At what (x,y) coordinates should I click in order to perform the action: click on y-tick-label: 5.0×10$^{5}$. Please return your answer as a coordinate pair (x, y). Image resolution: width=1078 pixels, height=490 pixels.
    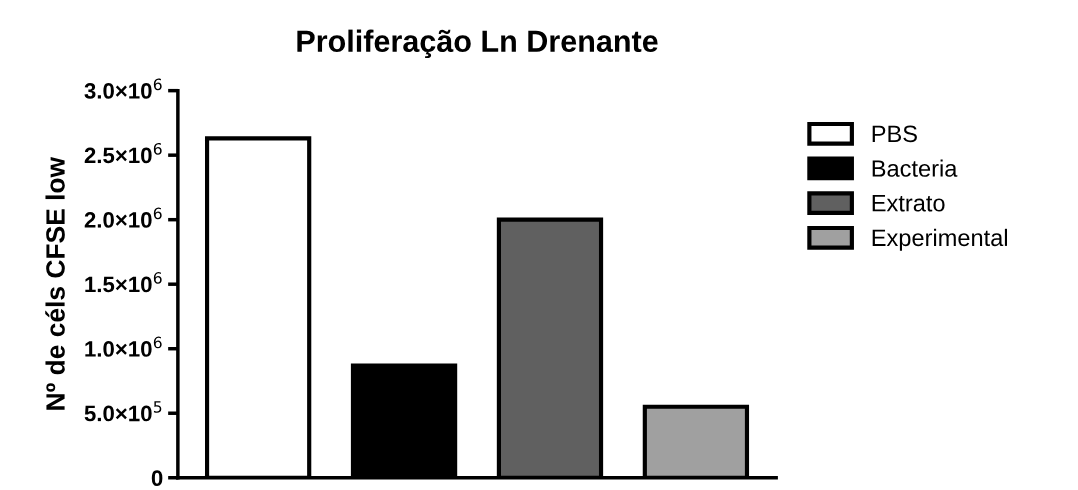
    Looking at the image, I should click on (123, 411).